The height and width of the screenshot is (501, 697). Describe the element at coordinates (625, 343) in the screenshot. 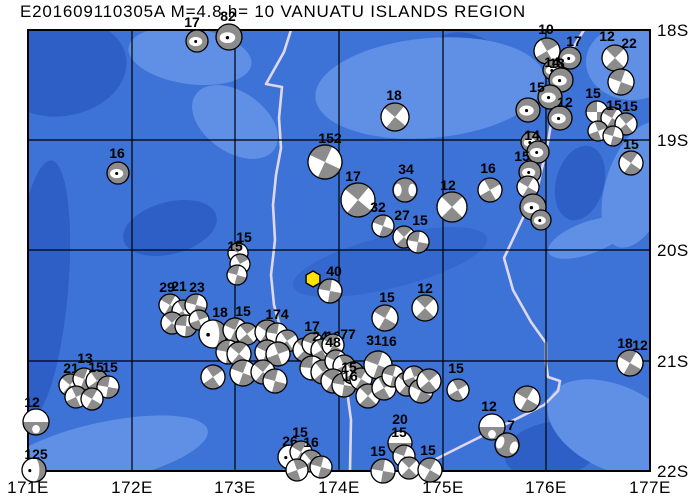

I see `focal-mechanism-label: 18` at that location.